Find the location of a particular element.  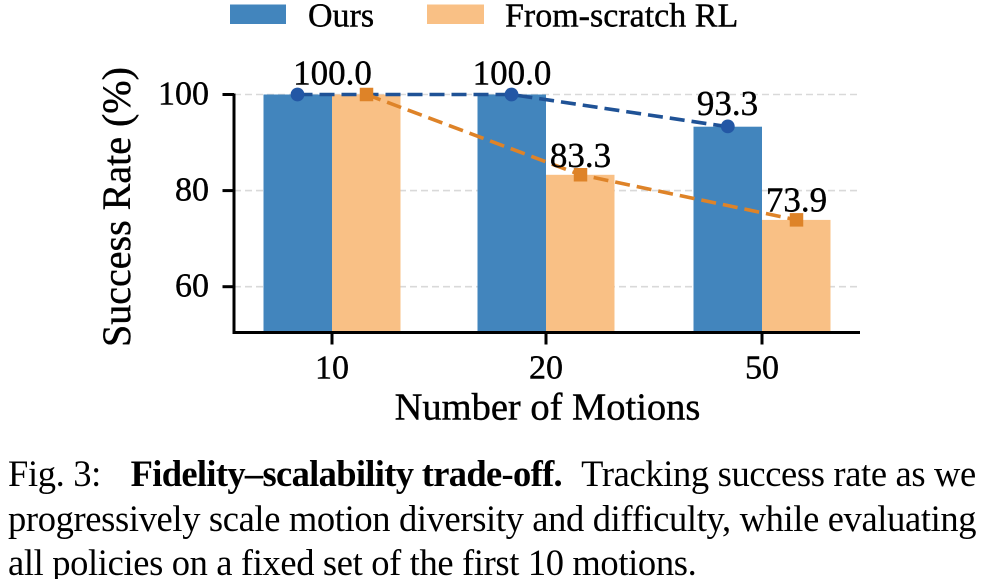

svg-text: 73.9 is located at coordinates (796, 200).